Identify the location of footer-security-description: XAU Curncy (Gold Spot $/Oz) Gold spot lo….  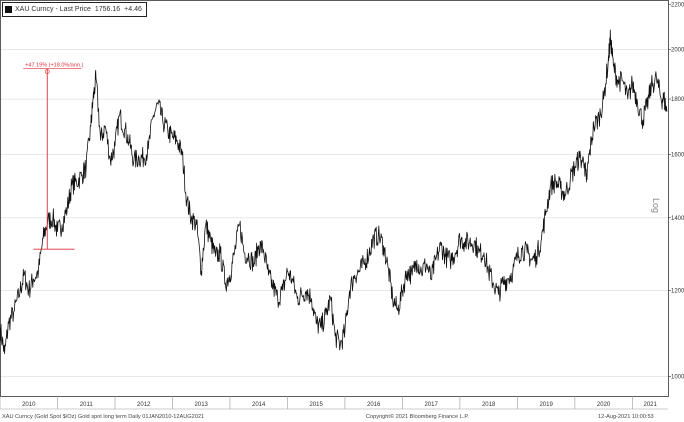
(103, 417).